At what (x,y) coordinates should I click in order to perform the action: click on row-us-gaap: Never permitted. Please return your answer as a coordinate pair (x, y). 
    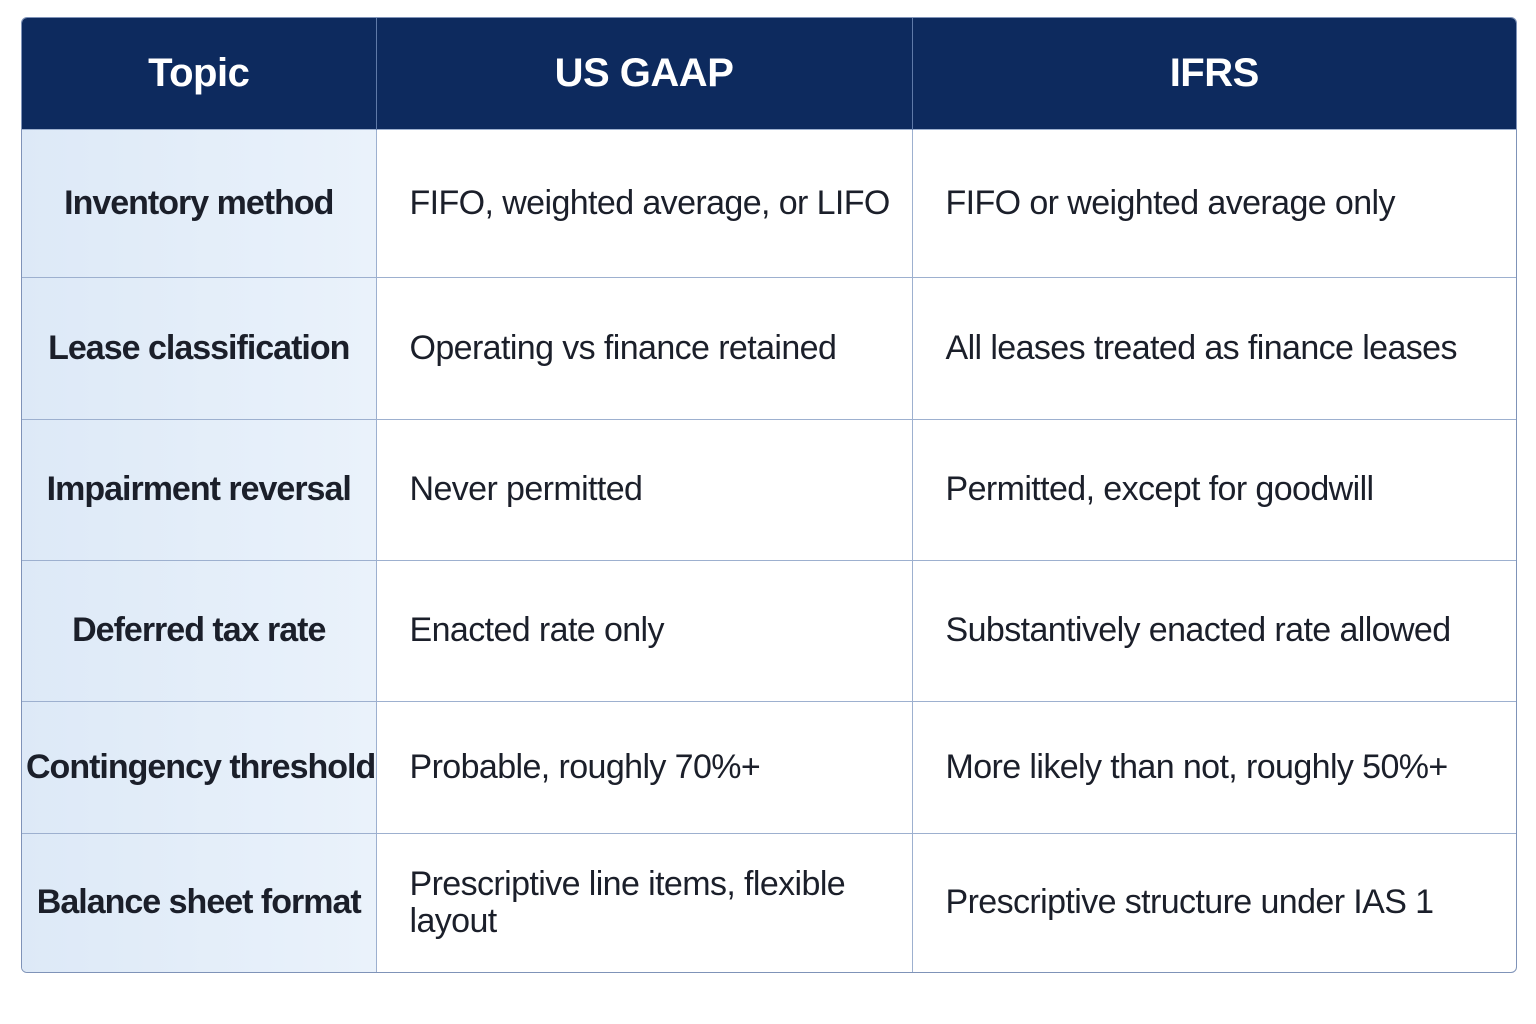
    Looking at the image, I should click on (643, 489).